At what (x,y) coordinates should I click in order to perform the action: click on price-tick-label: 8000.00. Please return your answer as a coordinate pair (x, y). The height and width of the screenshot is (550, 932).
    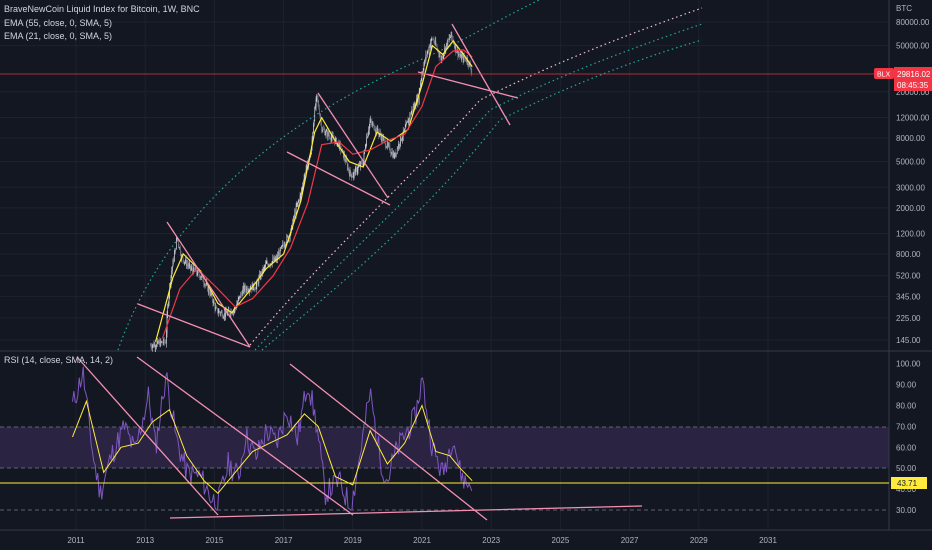
    Looking at the image, I should click on (910, 138).